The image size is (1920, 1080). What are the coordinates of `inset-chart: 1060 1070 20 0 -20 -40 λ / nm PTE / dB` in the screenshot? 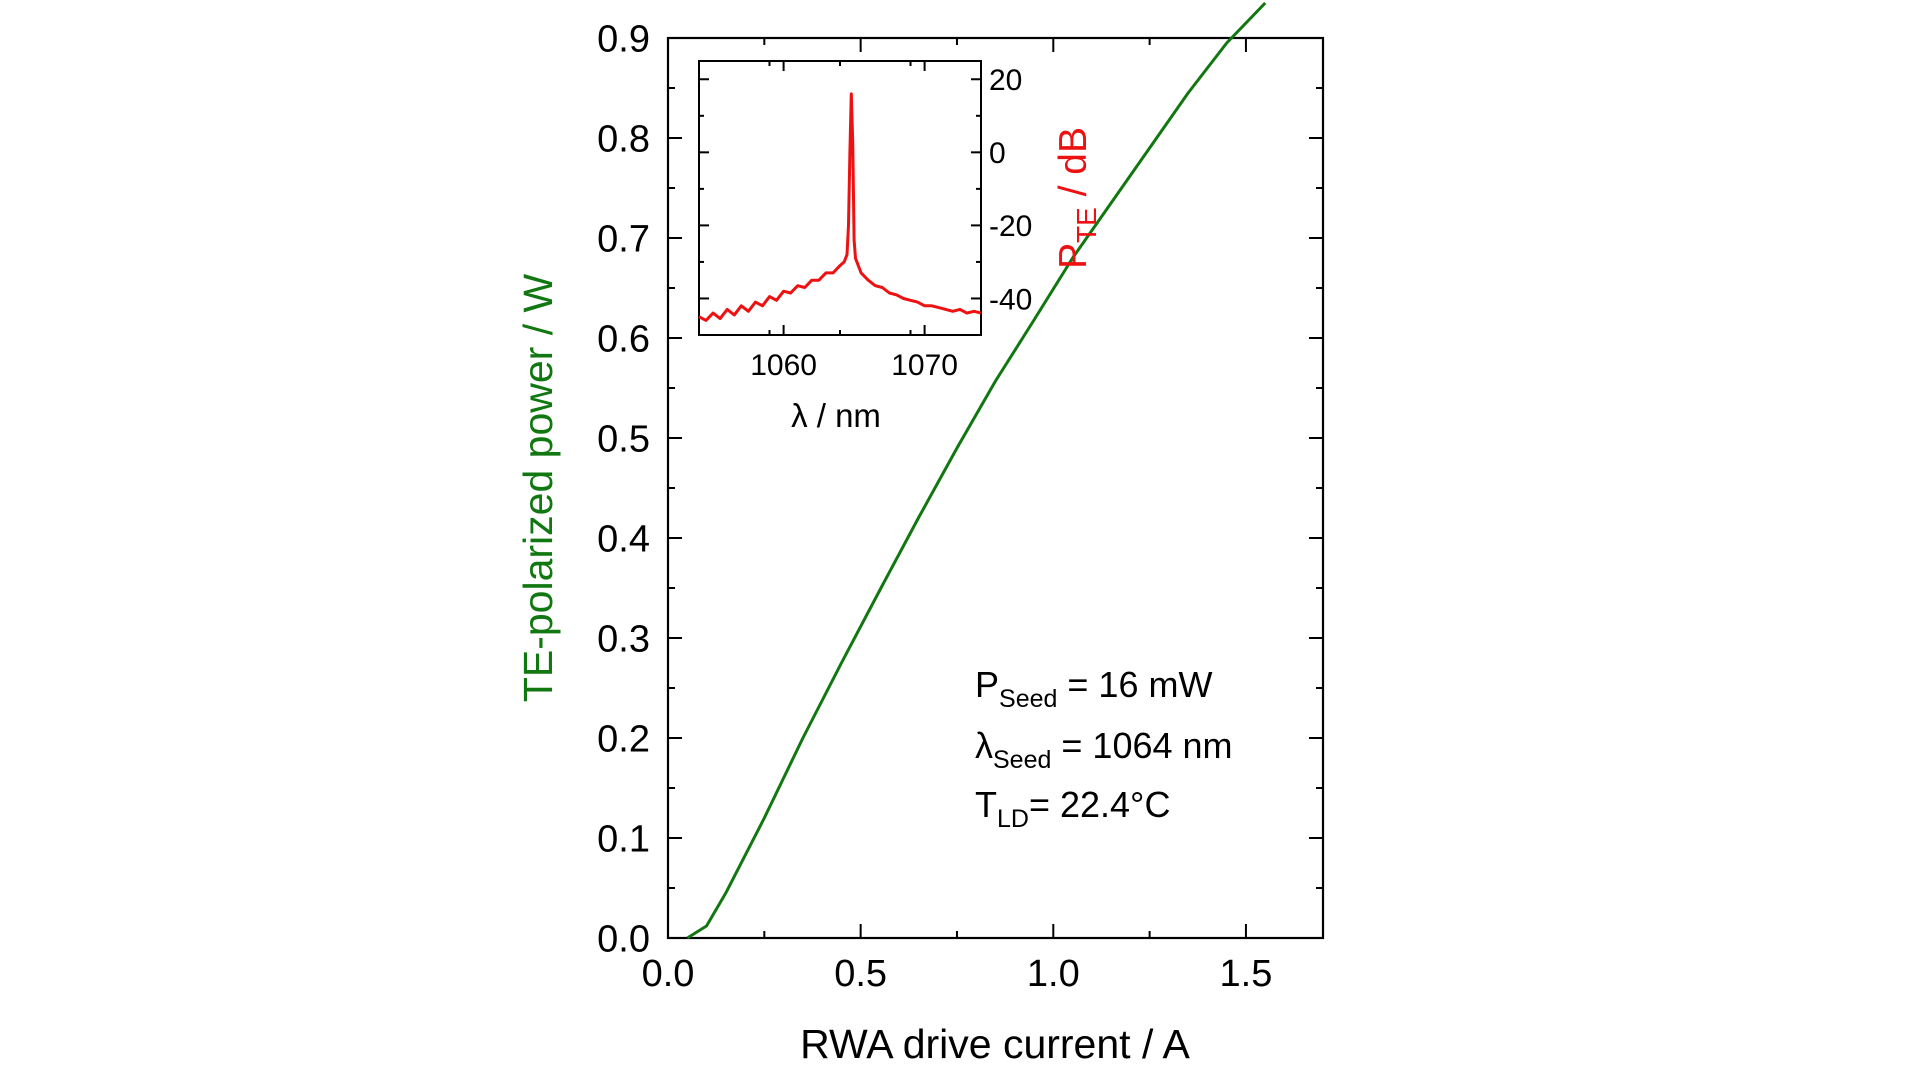 It's located at (900, 247).